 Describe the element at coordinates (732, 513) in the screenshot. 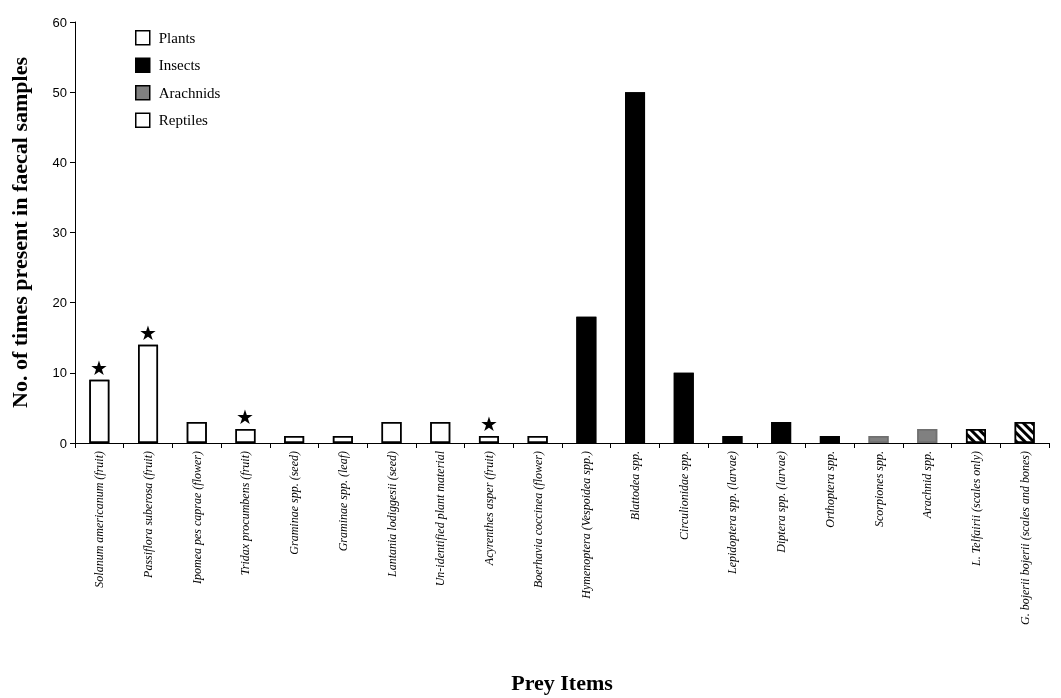

I see `x-tick-label: Lepidoptera spp. (larvae)` at that location.